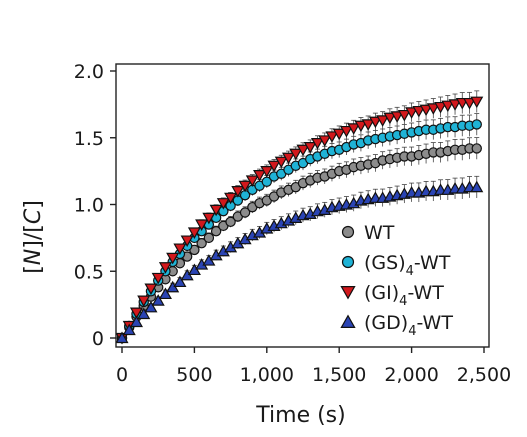  What do you see at coordinates (89, 272) in the screenshot?
I see `y-tick-label: 0.5` at bounding box center [89, 272].